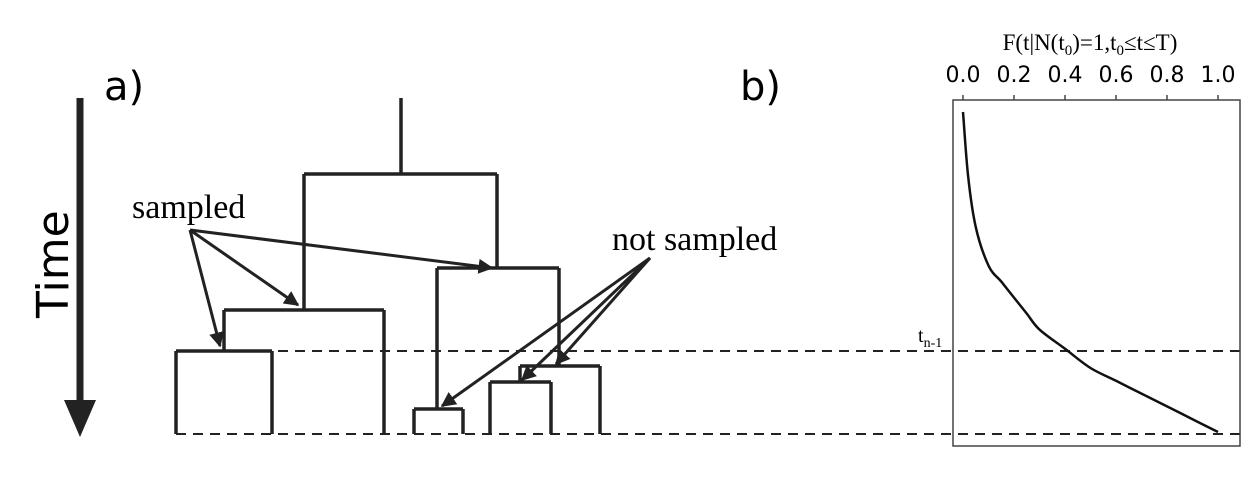 The height and width of the screenshot is (479, 1260). I want to click on x-tick-label: 0.8, so click(1167, 75).